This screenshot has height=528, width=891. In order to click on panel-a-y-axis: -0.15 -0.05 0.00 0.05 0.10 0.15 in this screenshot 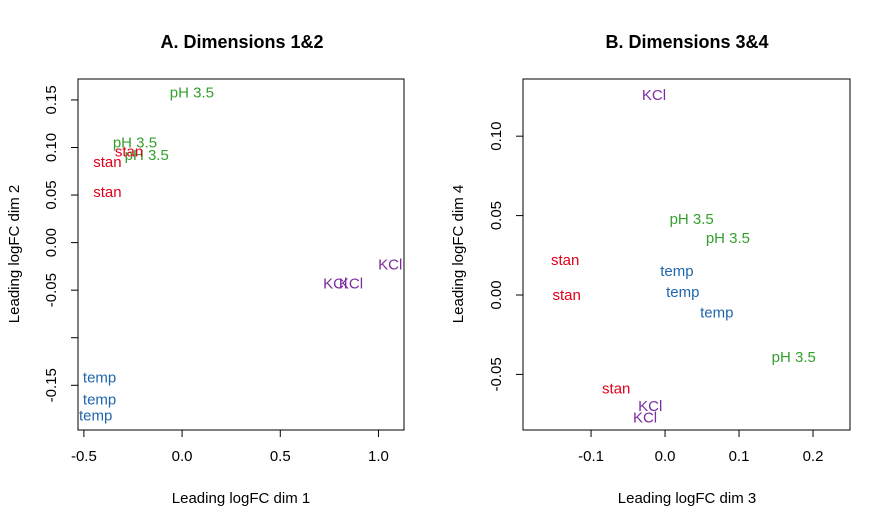, I will do `click(61, 243)`.